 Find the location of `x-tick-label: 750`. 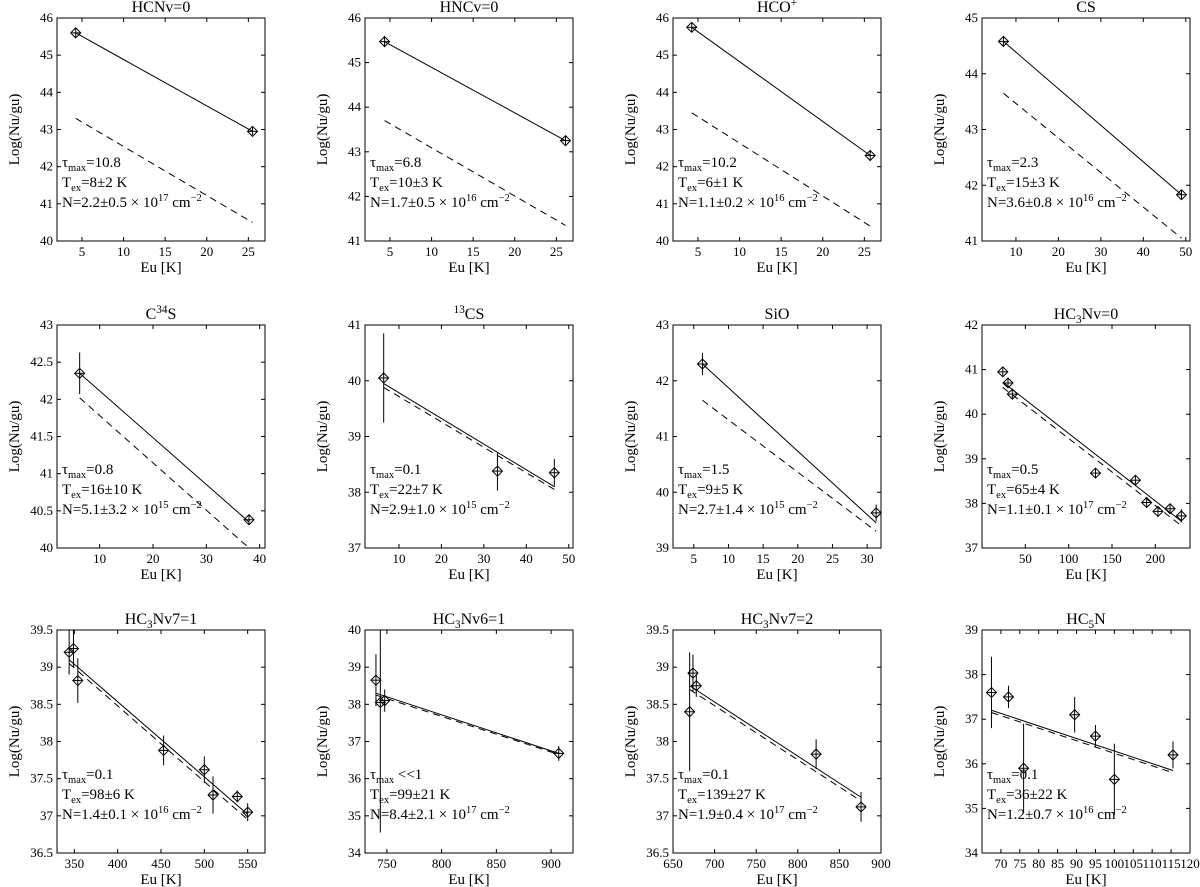

x-tick-label: 750 is located at coordinates (756, 863).